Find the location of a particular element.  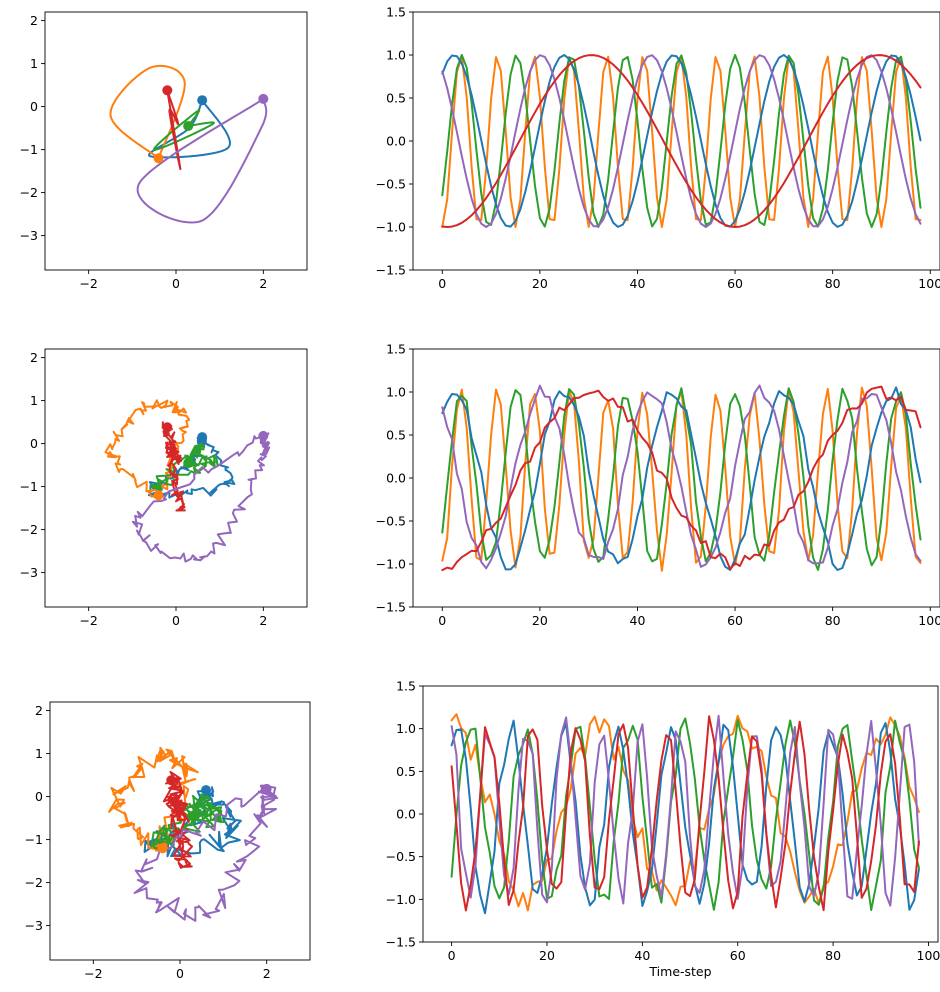

trajectory-2-x-tick-label: 2 is located at coordinates (263, 620).